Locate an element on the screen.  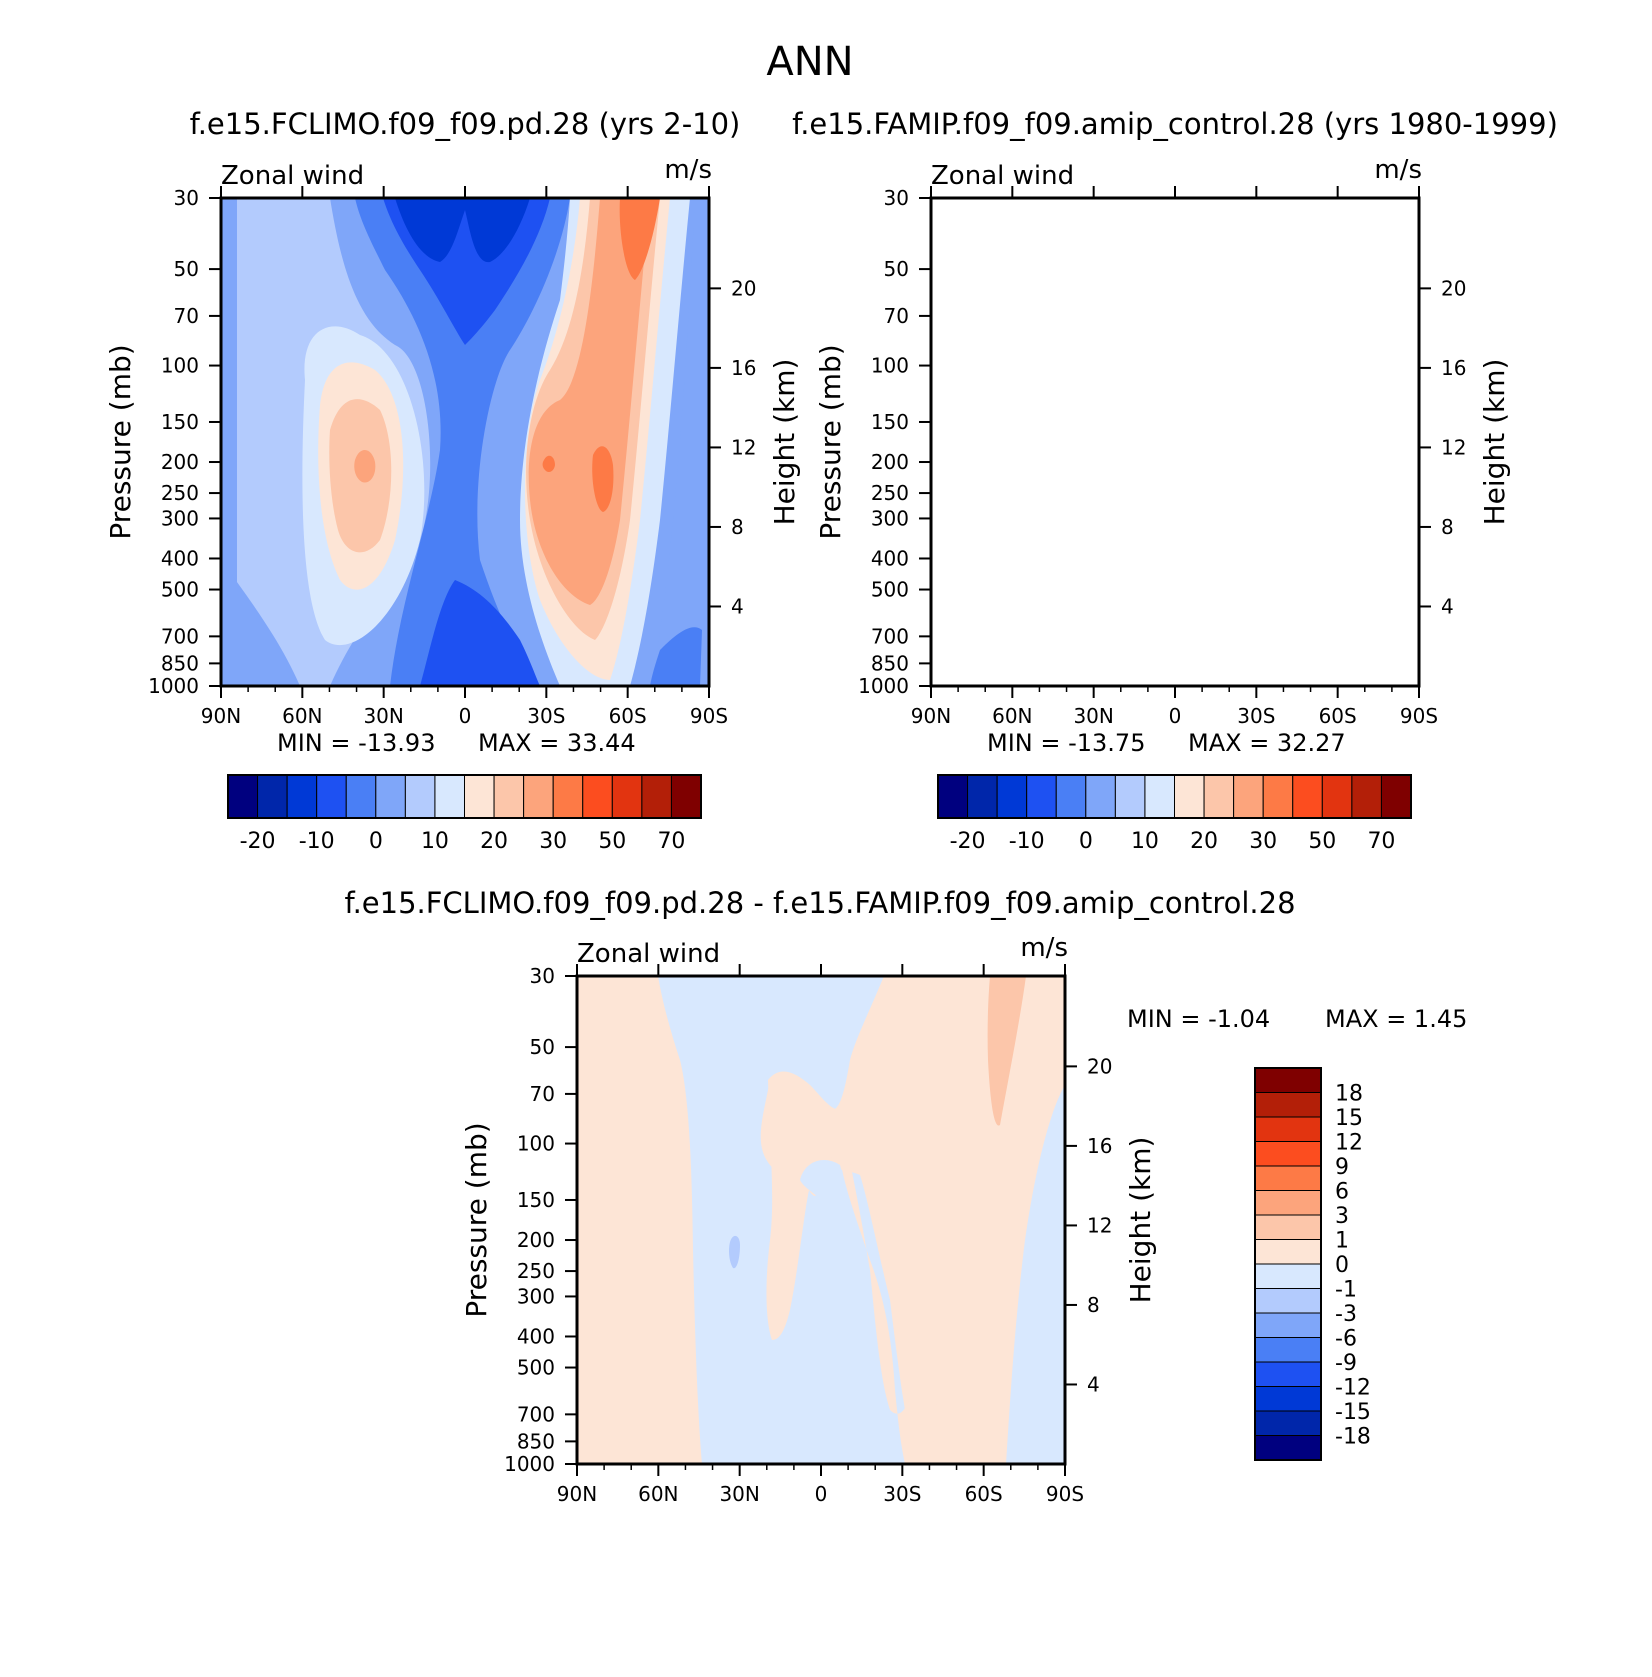
colorbar-label: -20 is located at coordinates (968, 841).